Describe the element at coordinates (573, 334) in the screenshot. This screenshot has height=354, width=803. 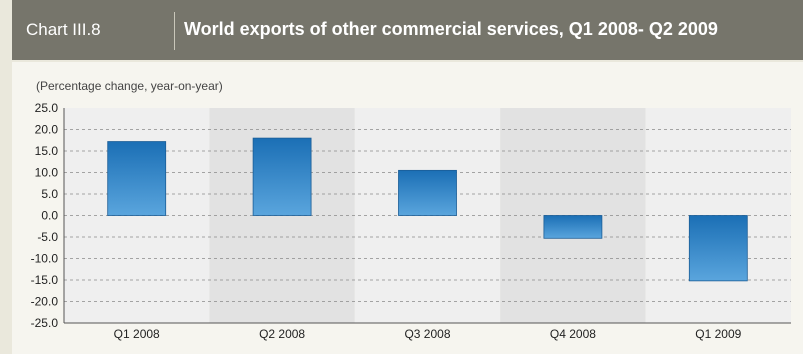
I see `x-tick-label: Q4 2008` at that location.